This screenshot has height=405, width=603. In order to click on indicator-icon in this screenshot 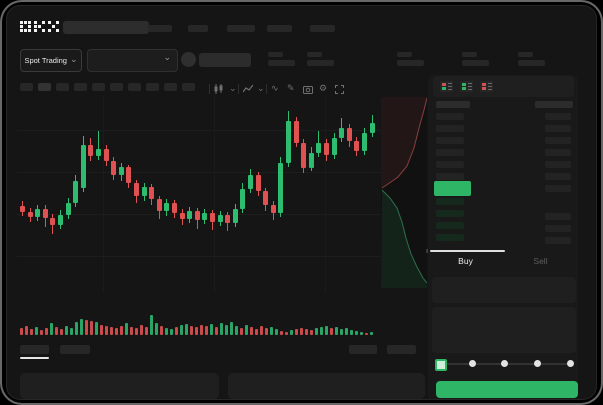, I will do `click(248, 89)`.